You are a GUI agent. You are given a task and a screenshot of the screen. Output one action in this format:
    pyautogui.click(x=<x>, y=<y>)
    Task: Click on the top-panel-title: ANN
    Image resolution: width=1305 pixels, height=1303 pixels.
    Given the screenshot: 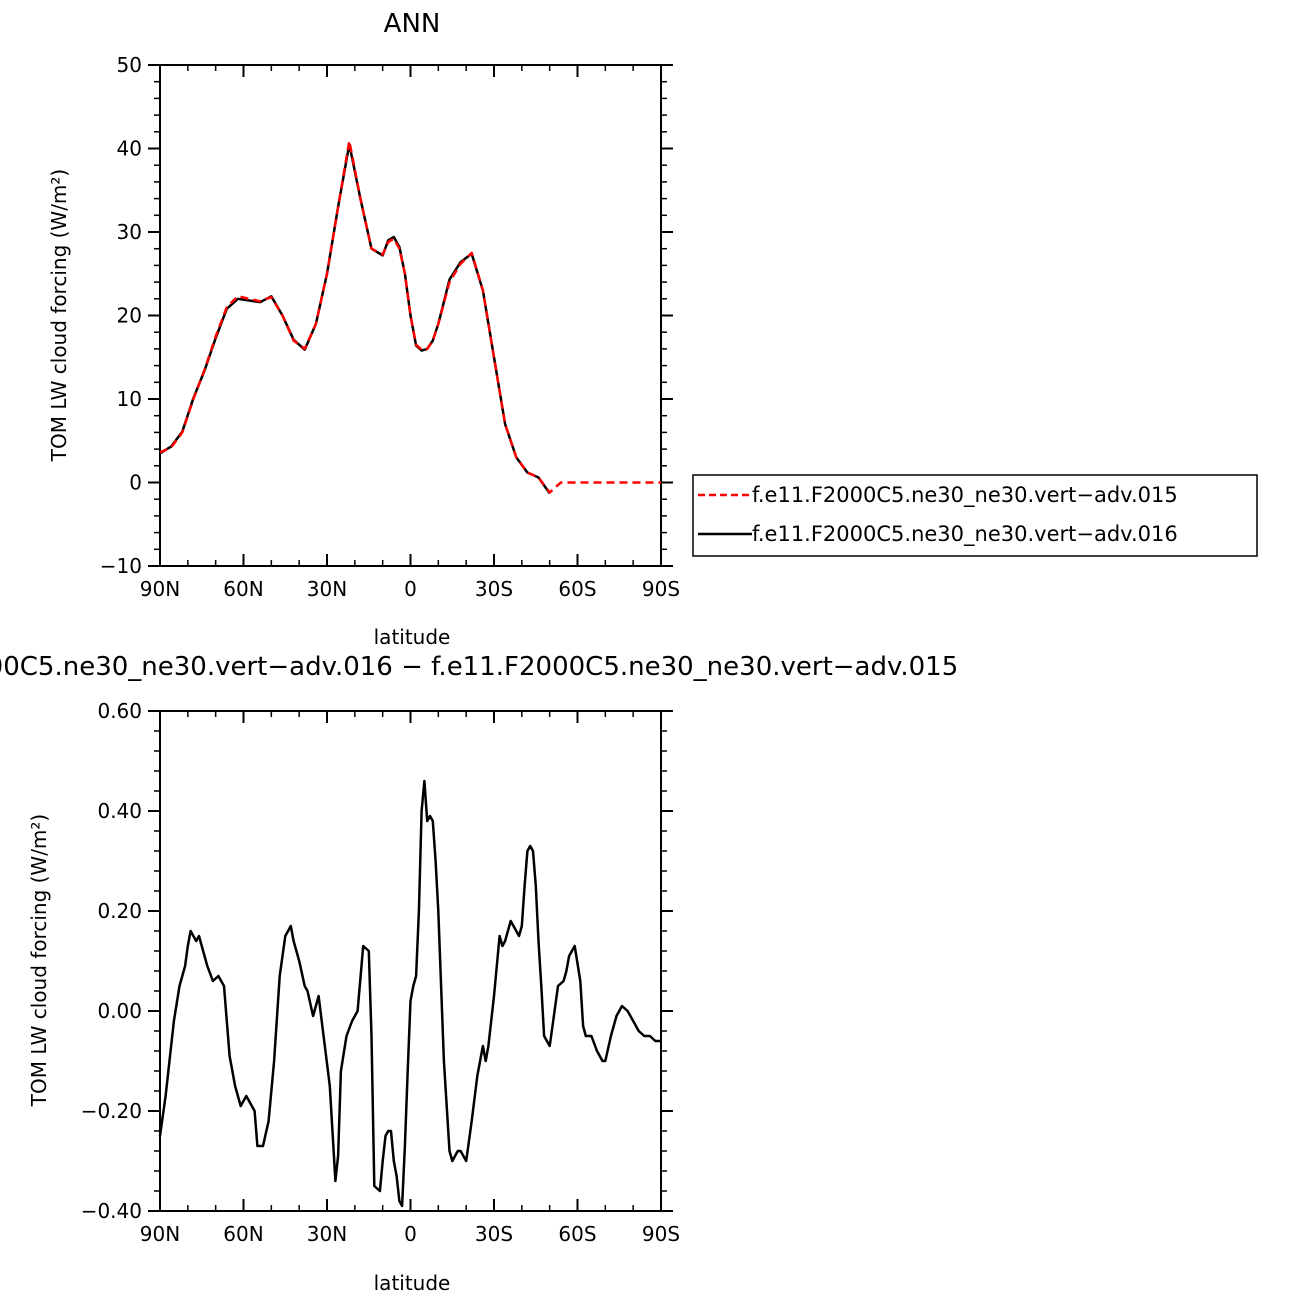 What is the action you would take?
    pyautogui.click(x=412, y=24)
    